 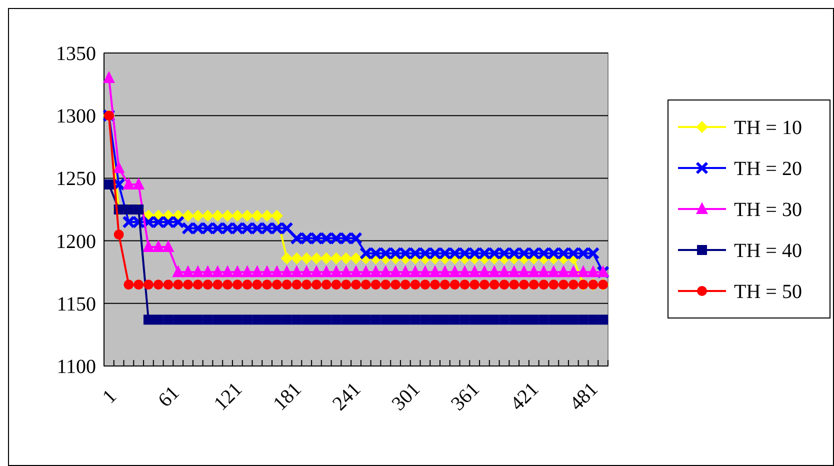 What do you see at coordinates (406, 397) in the screenshot?
I see `x-tick-label: 301` at bounding box center [406, 397].